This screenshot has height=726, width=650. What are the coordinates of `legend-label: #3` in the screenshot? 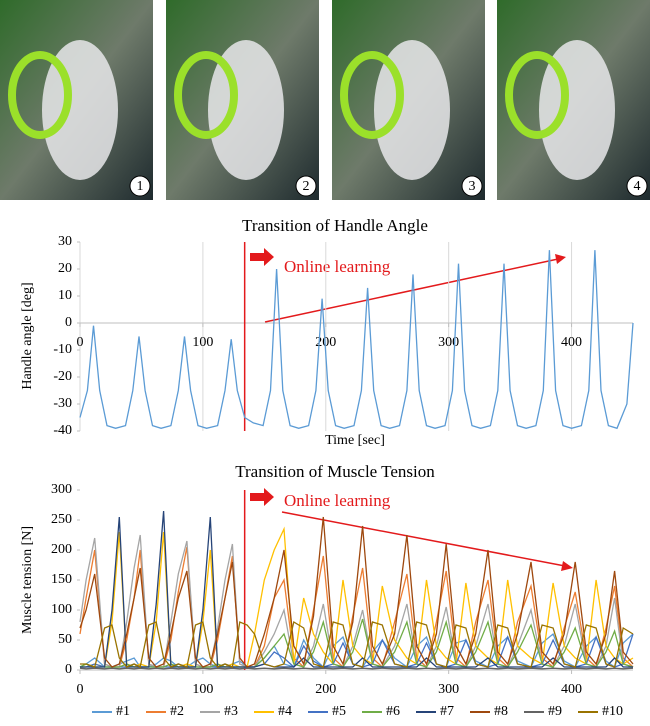 It's located at (231, 711).